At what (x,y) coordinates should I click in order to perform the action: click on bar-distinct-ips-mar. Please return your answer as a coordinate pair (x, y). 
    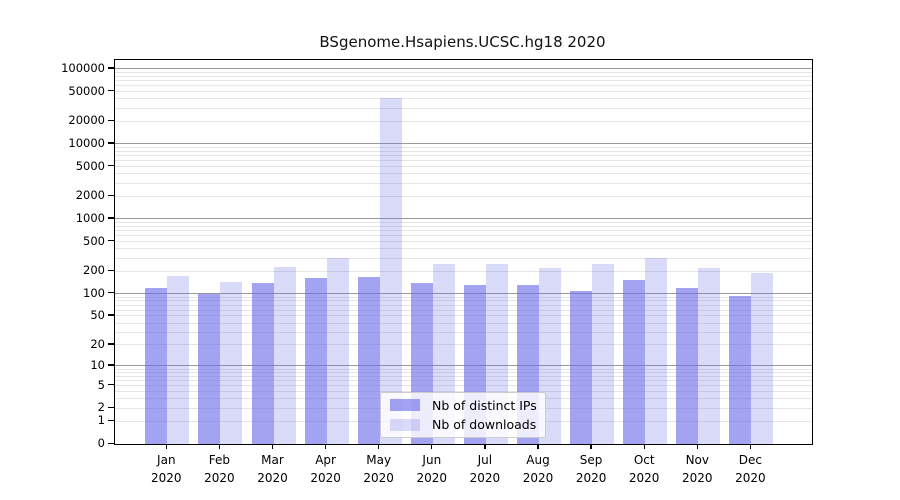
    Looking at the image, I should click on (262, 363).